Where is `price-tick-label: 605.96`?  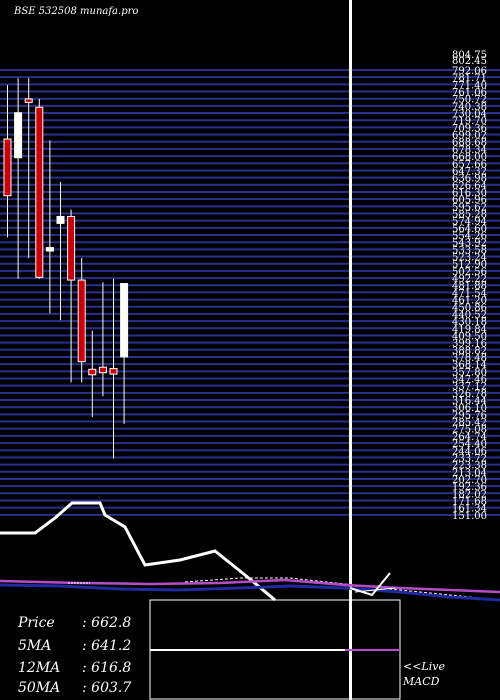 price-tick-label: 605.96 is located at coordinates (469, 200).